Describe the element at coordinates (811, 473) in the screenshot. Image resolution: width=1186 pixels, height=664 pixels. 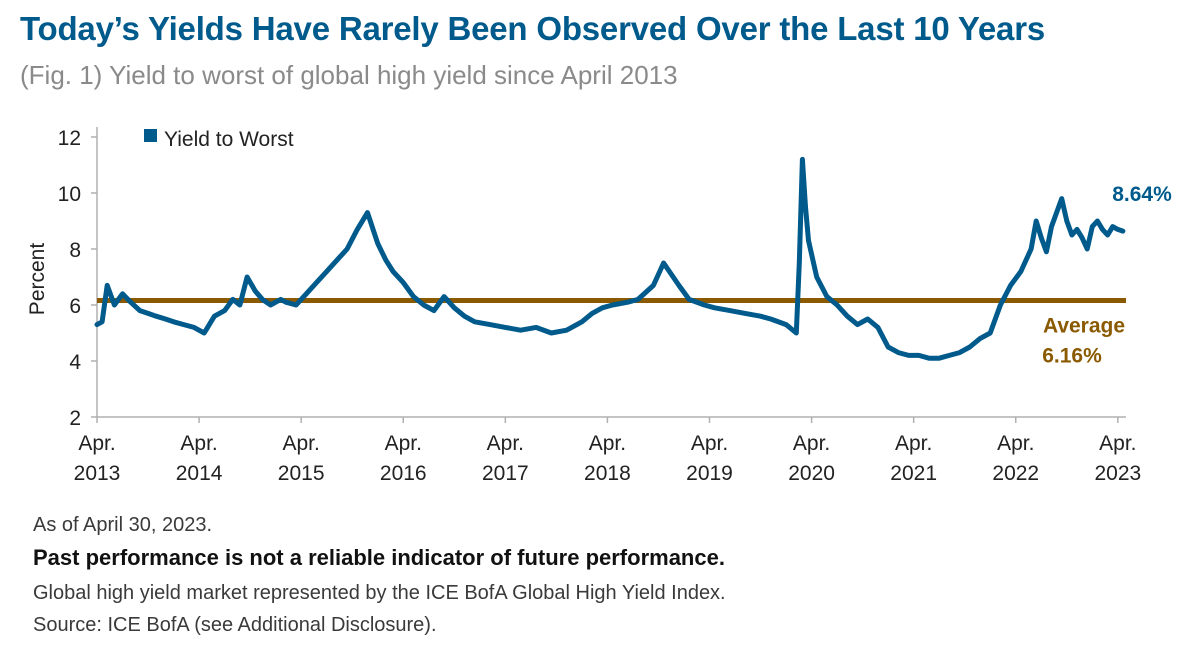
I see `x-tick-label-year: 2020` at that location.